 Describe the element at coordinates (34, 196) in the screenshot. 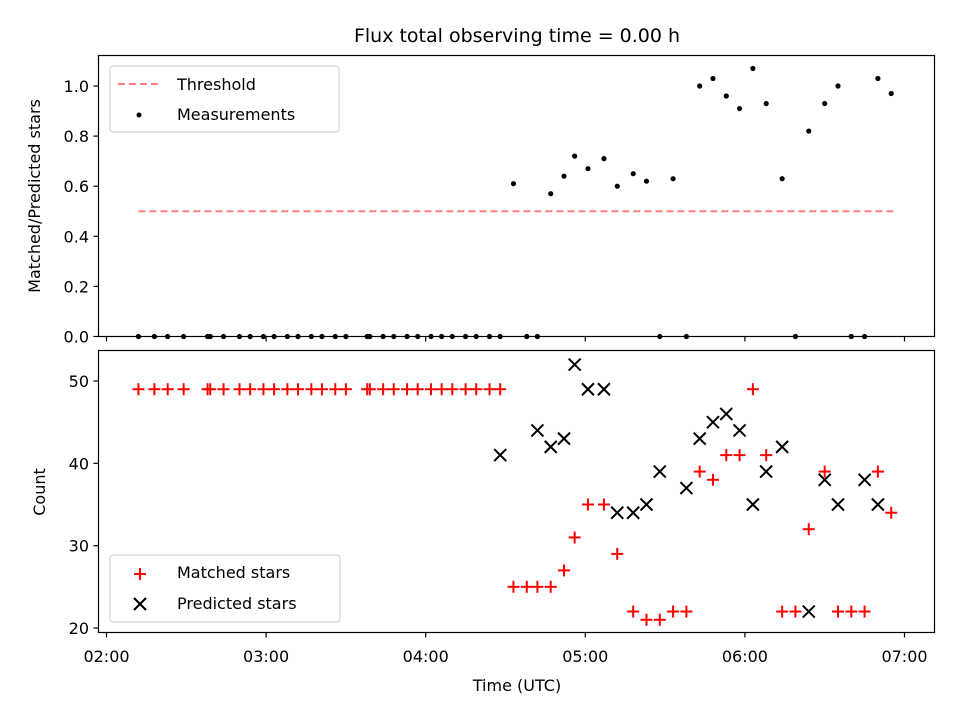

I see `top-y-axis-label: Matched/Predicted stars` at that location.